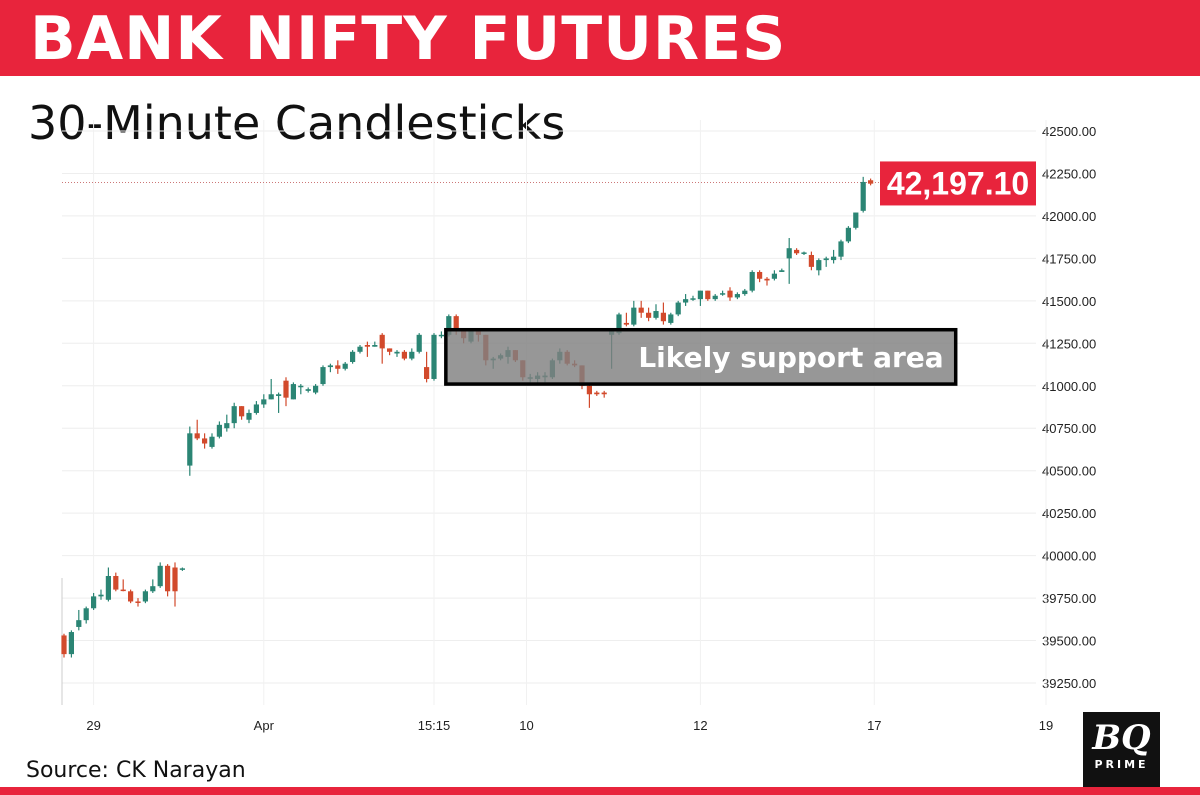 Image resolution: width=1200 pixels, height=795 pixels. I want to click on y-tick-label: 40250.00, so click(1069, 513).